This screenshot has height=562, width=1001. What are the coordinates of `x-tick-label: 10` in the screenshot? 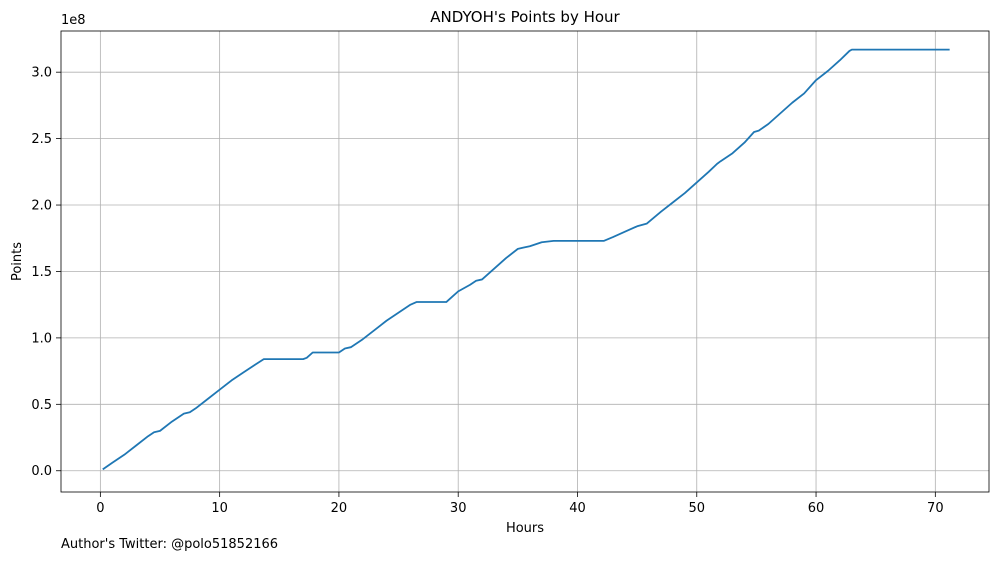 It's located at (219, 508).